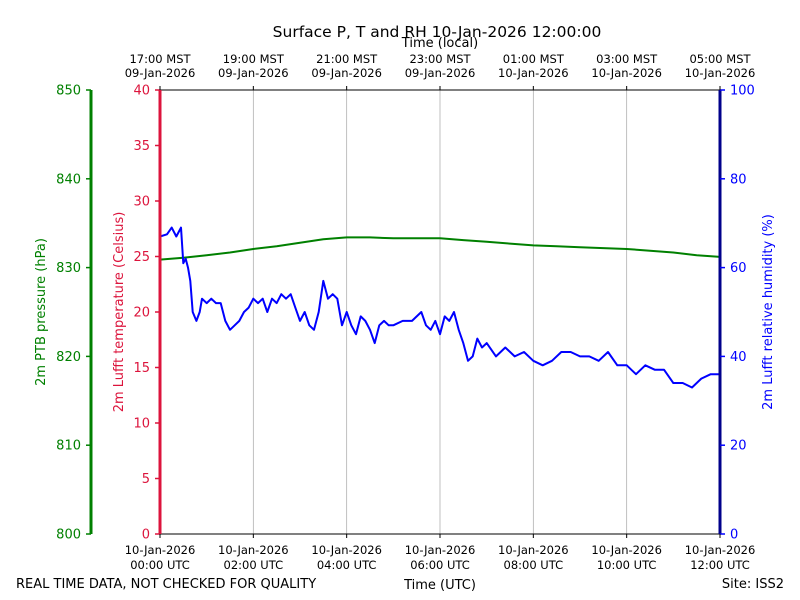 The width and height of the screenshot is (800, 600). I want to click on humidity-tick-label: 100, so click(742, 91).